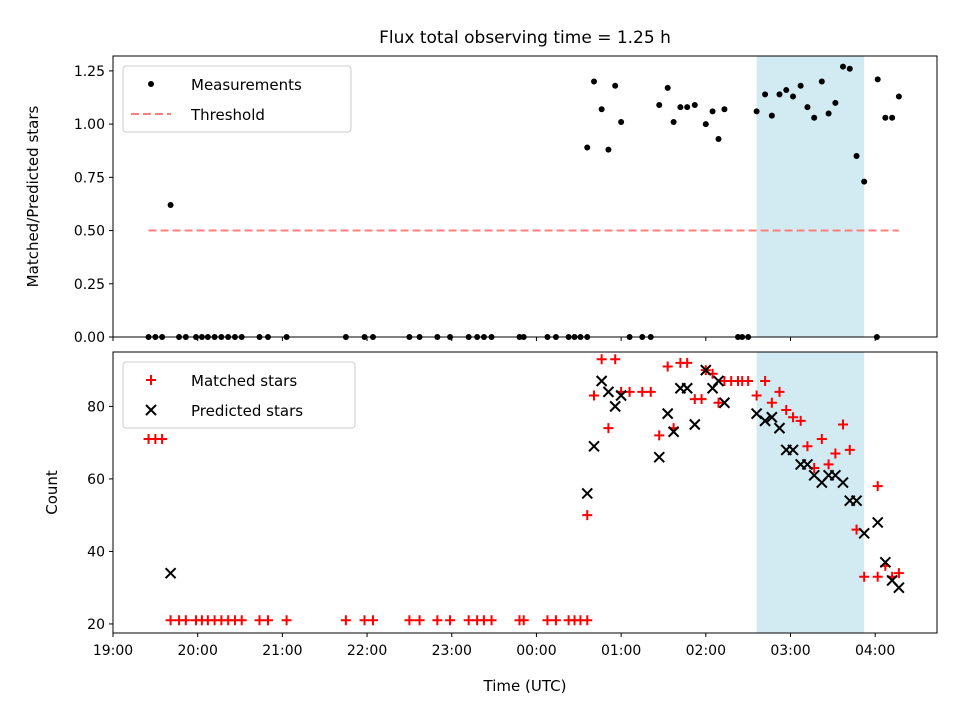 This screenshot has height=720, width=960. Describe the element at coordinates (810, 196) in the screenshot. I see `highlight-span` at that location.